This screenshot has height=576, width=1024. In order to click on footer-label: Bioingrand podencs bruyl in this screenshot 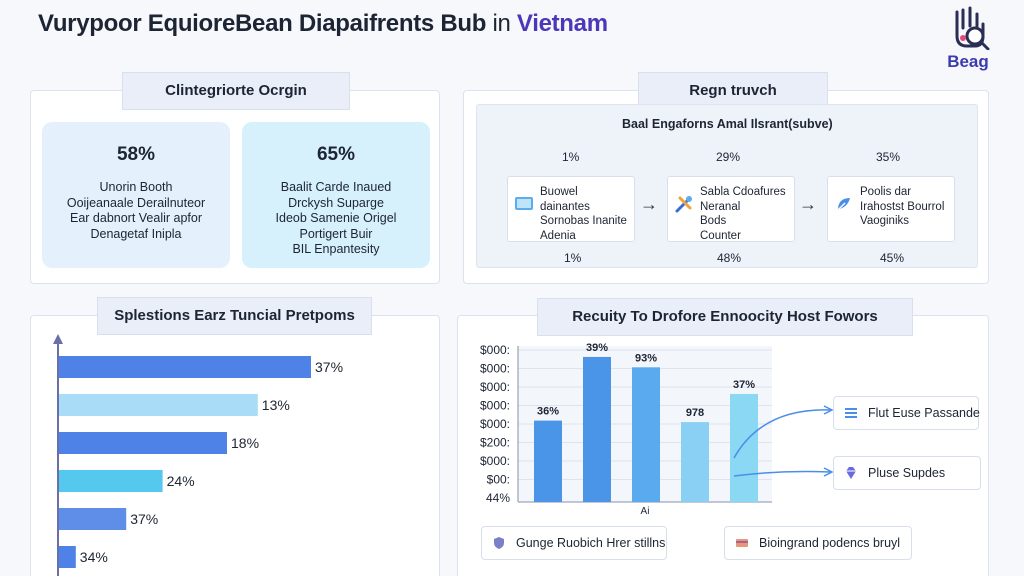, I will do `click(830, 543)`.